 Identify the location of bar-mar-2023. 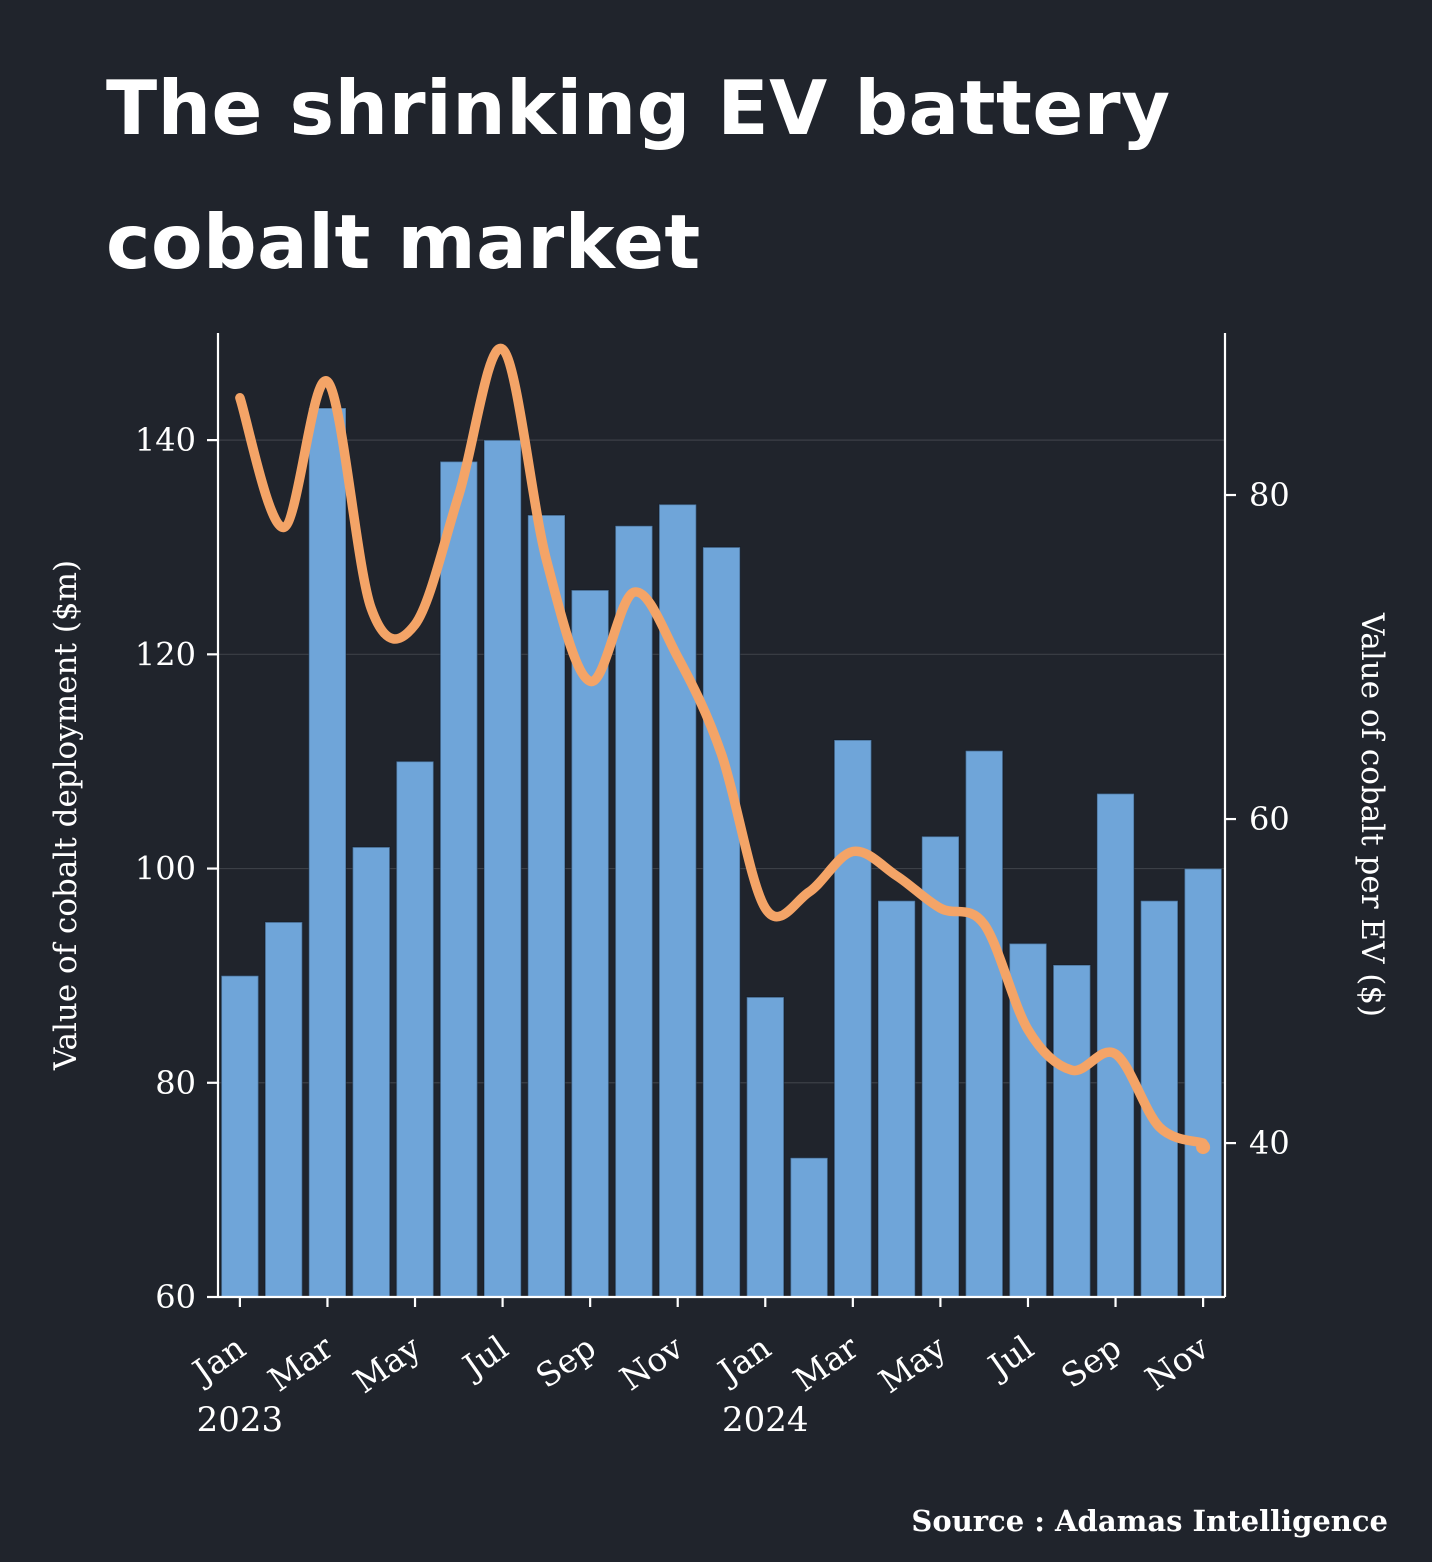
(327, 852).